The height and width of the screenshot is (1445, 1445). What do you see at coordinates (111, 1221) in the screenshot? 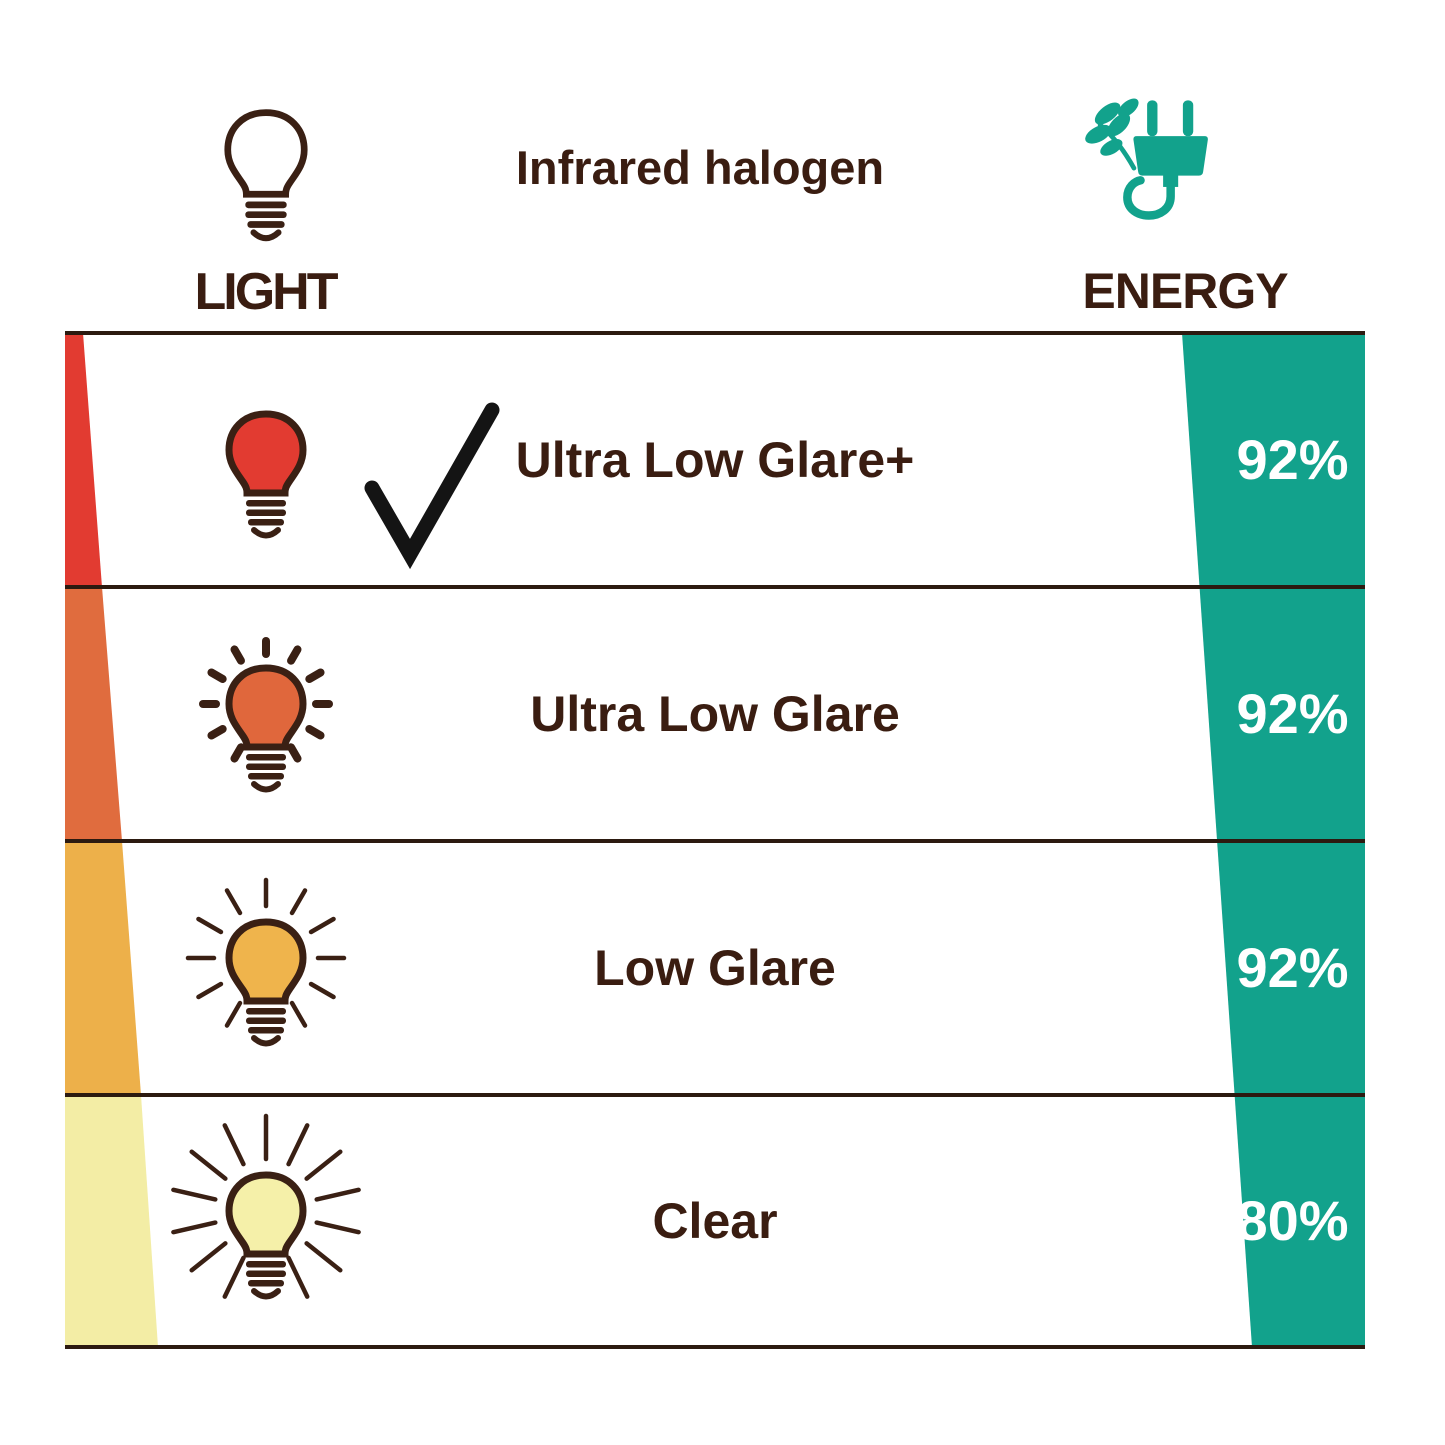
I see `glare-band-pale-yellow` at bounding box center [111, 1221].